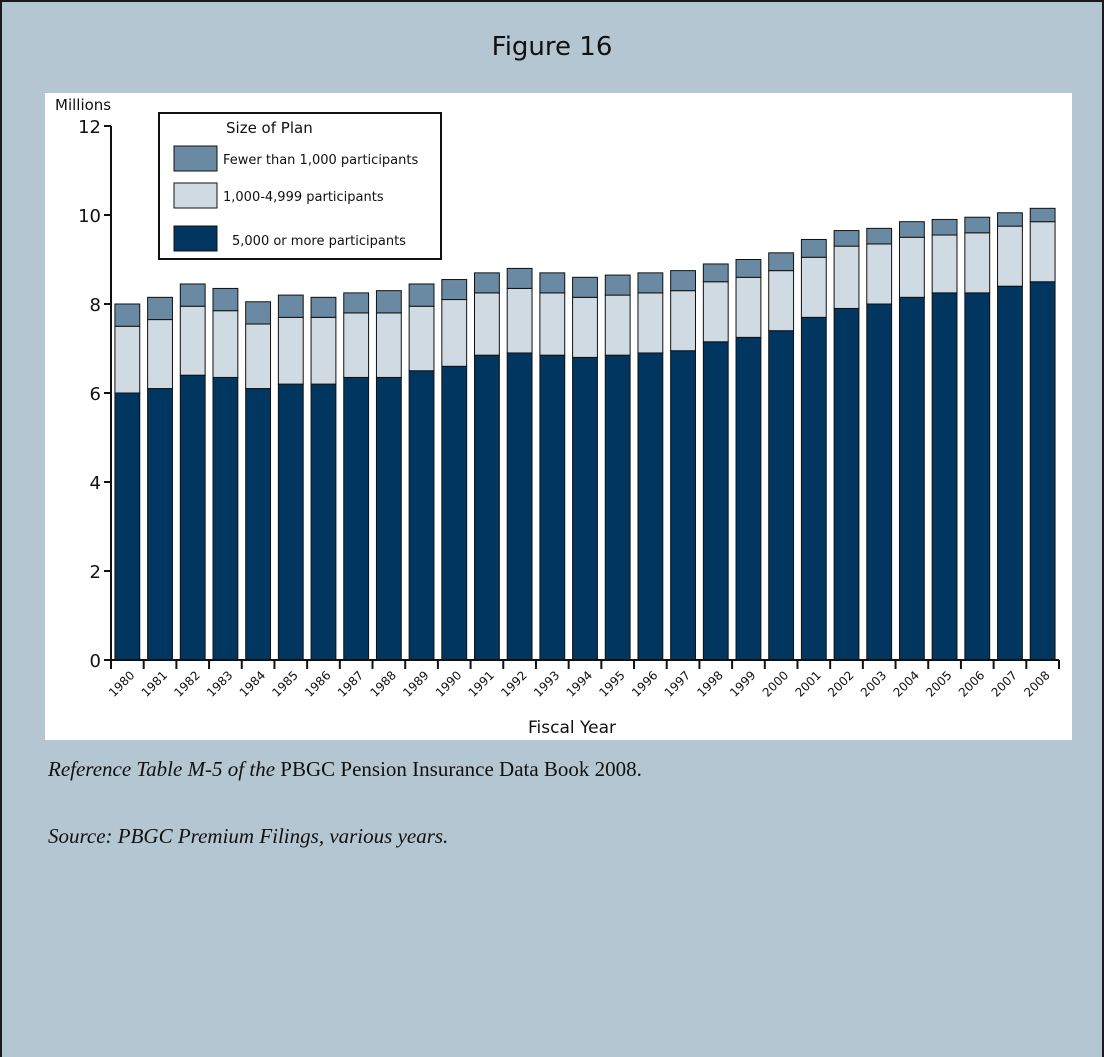  Describe the element at coordinates (944, 264) in the screenshot. I see `bar-medium-2005` at that location.